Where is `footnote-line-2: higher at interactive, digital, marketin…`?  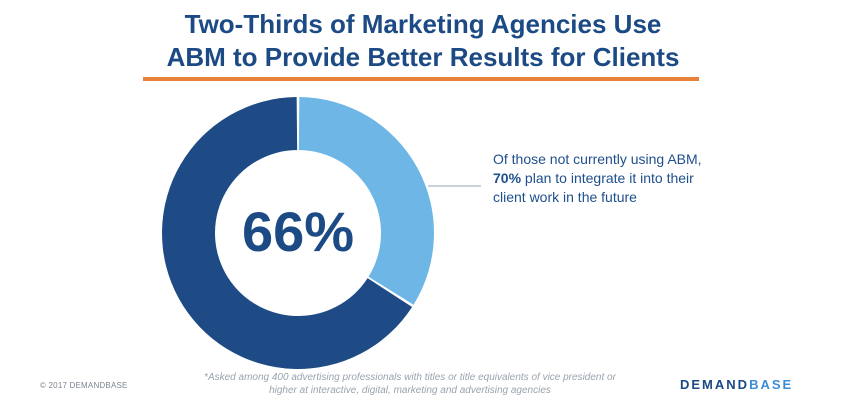 footnote-line-2: higher at interactive, digital, marketin… is located at coordinates (410, 390).